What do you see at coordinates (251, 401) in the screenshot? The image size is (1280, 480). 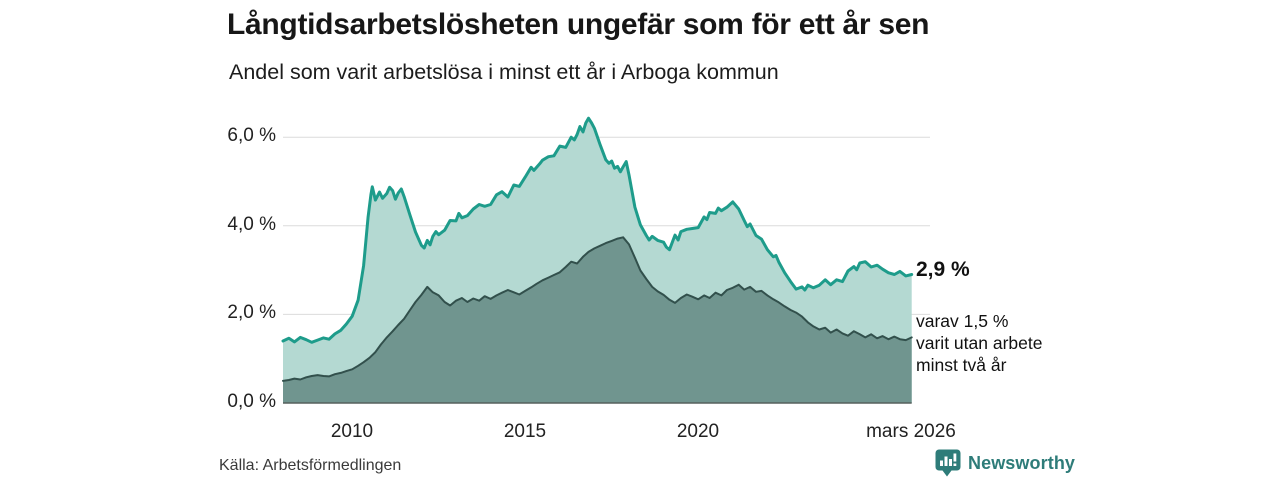 I see `y-axis-tick-label: 0,0 %` at bounding box center [251, 401].